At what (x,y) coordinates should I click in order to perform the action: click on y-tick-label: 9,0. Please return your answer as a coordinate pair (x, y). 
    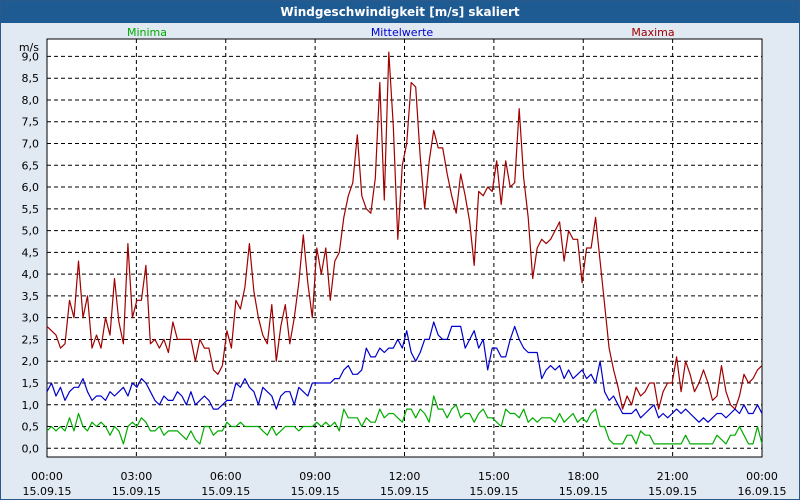
    Looking at the image, I should click on (31, 56).